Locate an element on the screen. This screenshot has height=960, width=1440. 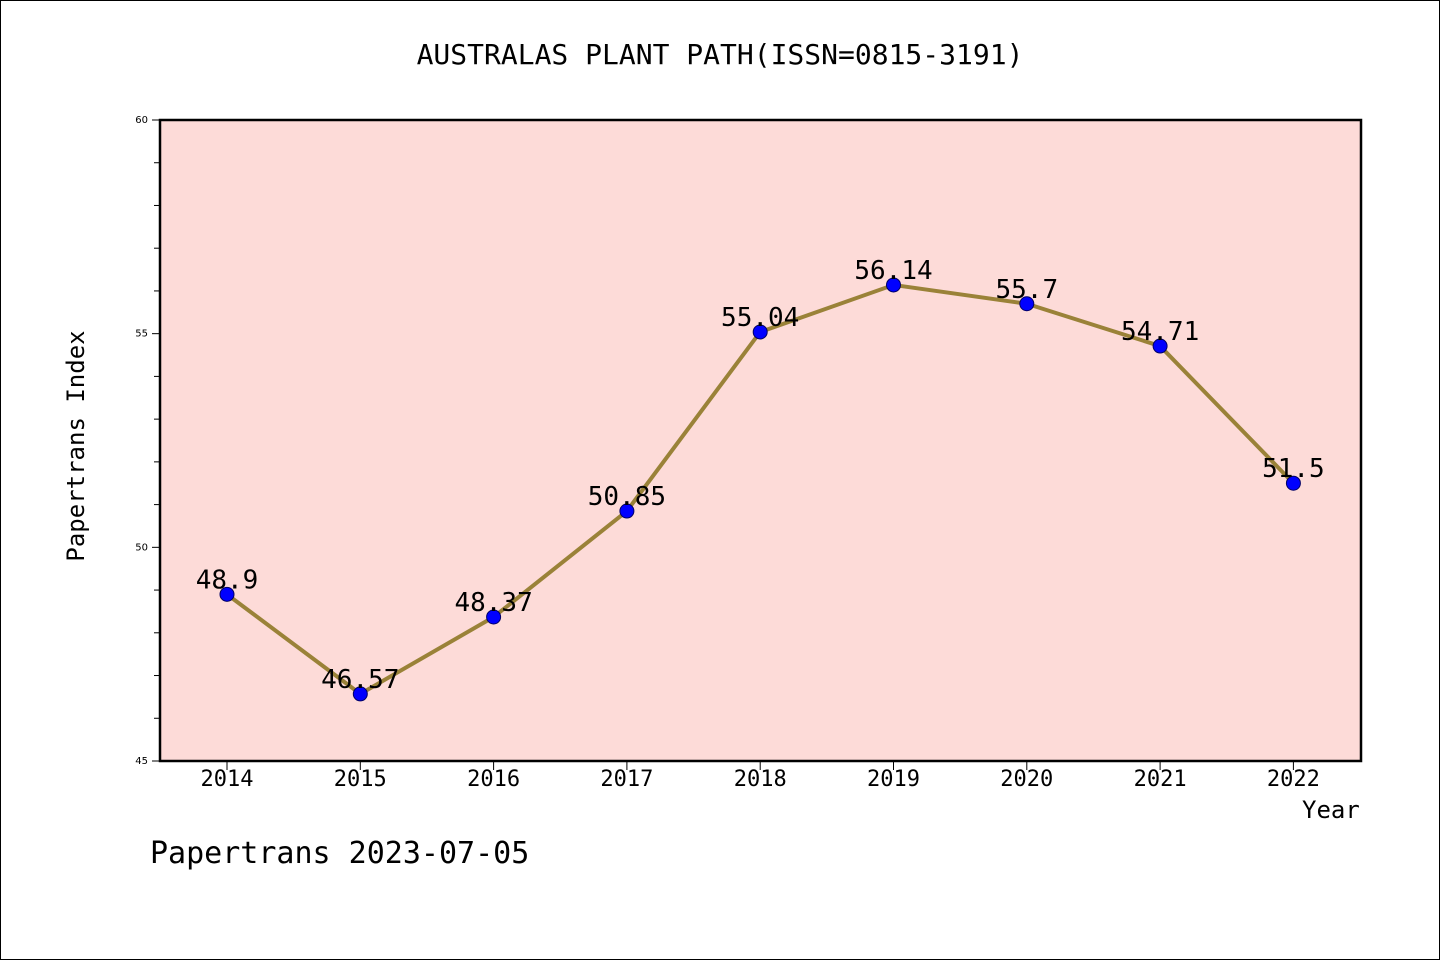
data-label: 51.5 is located at coordinates (1293, 469).